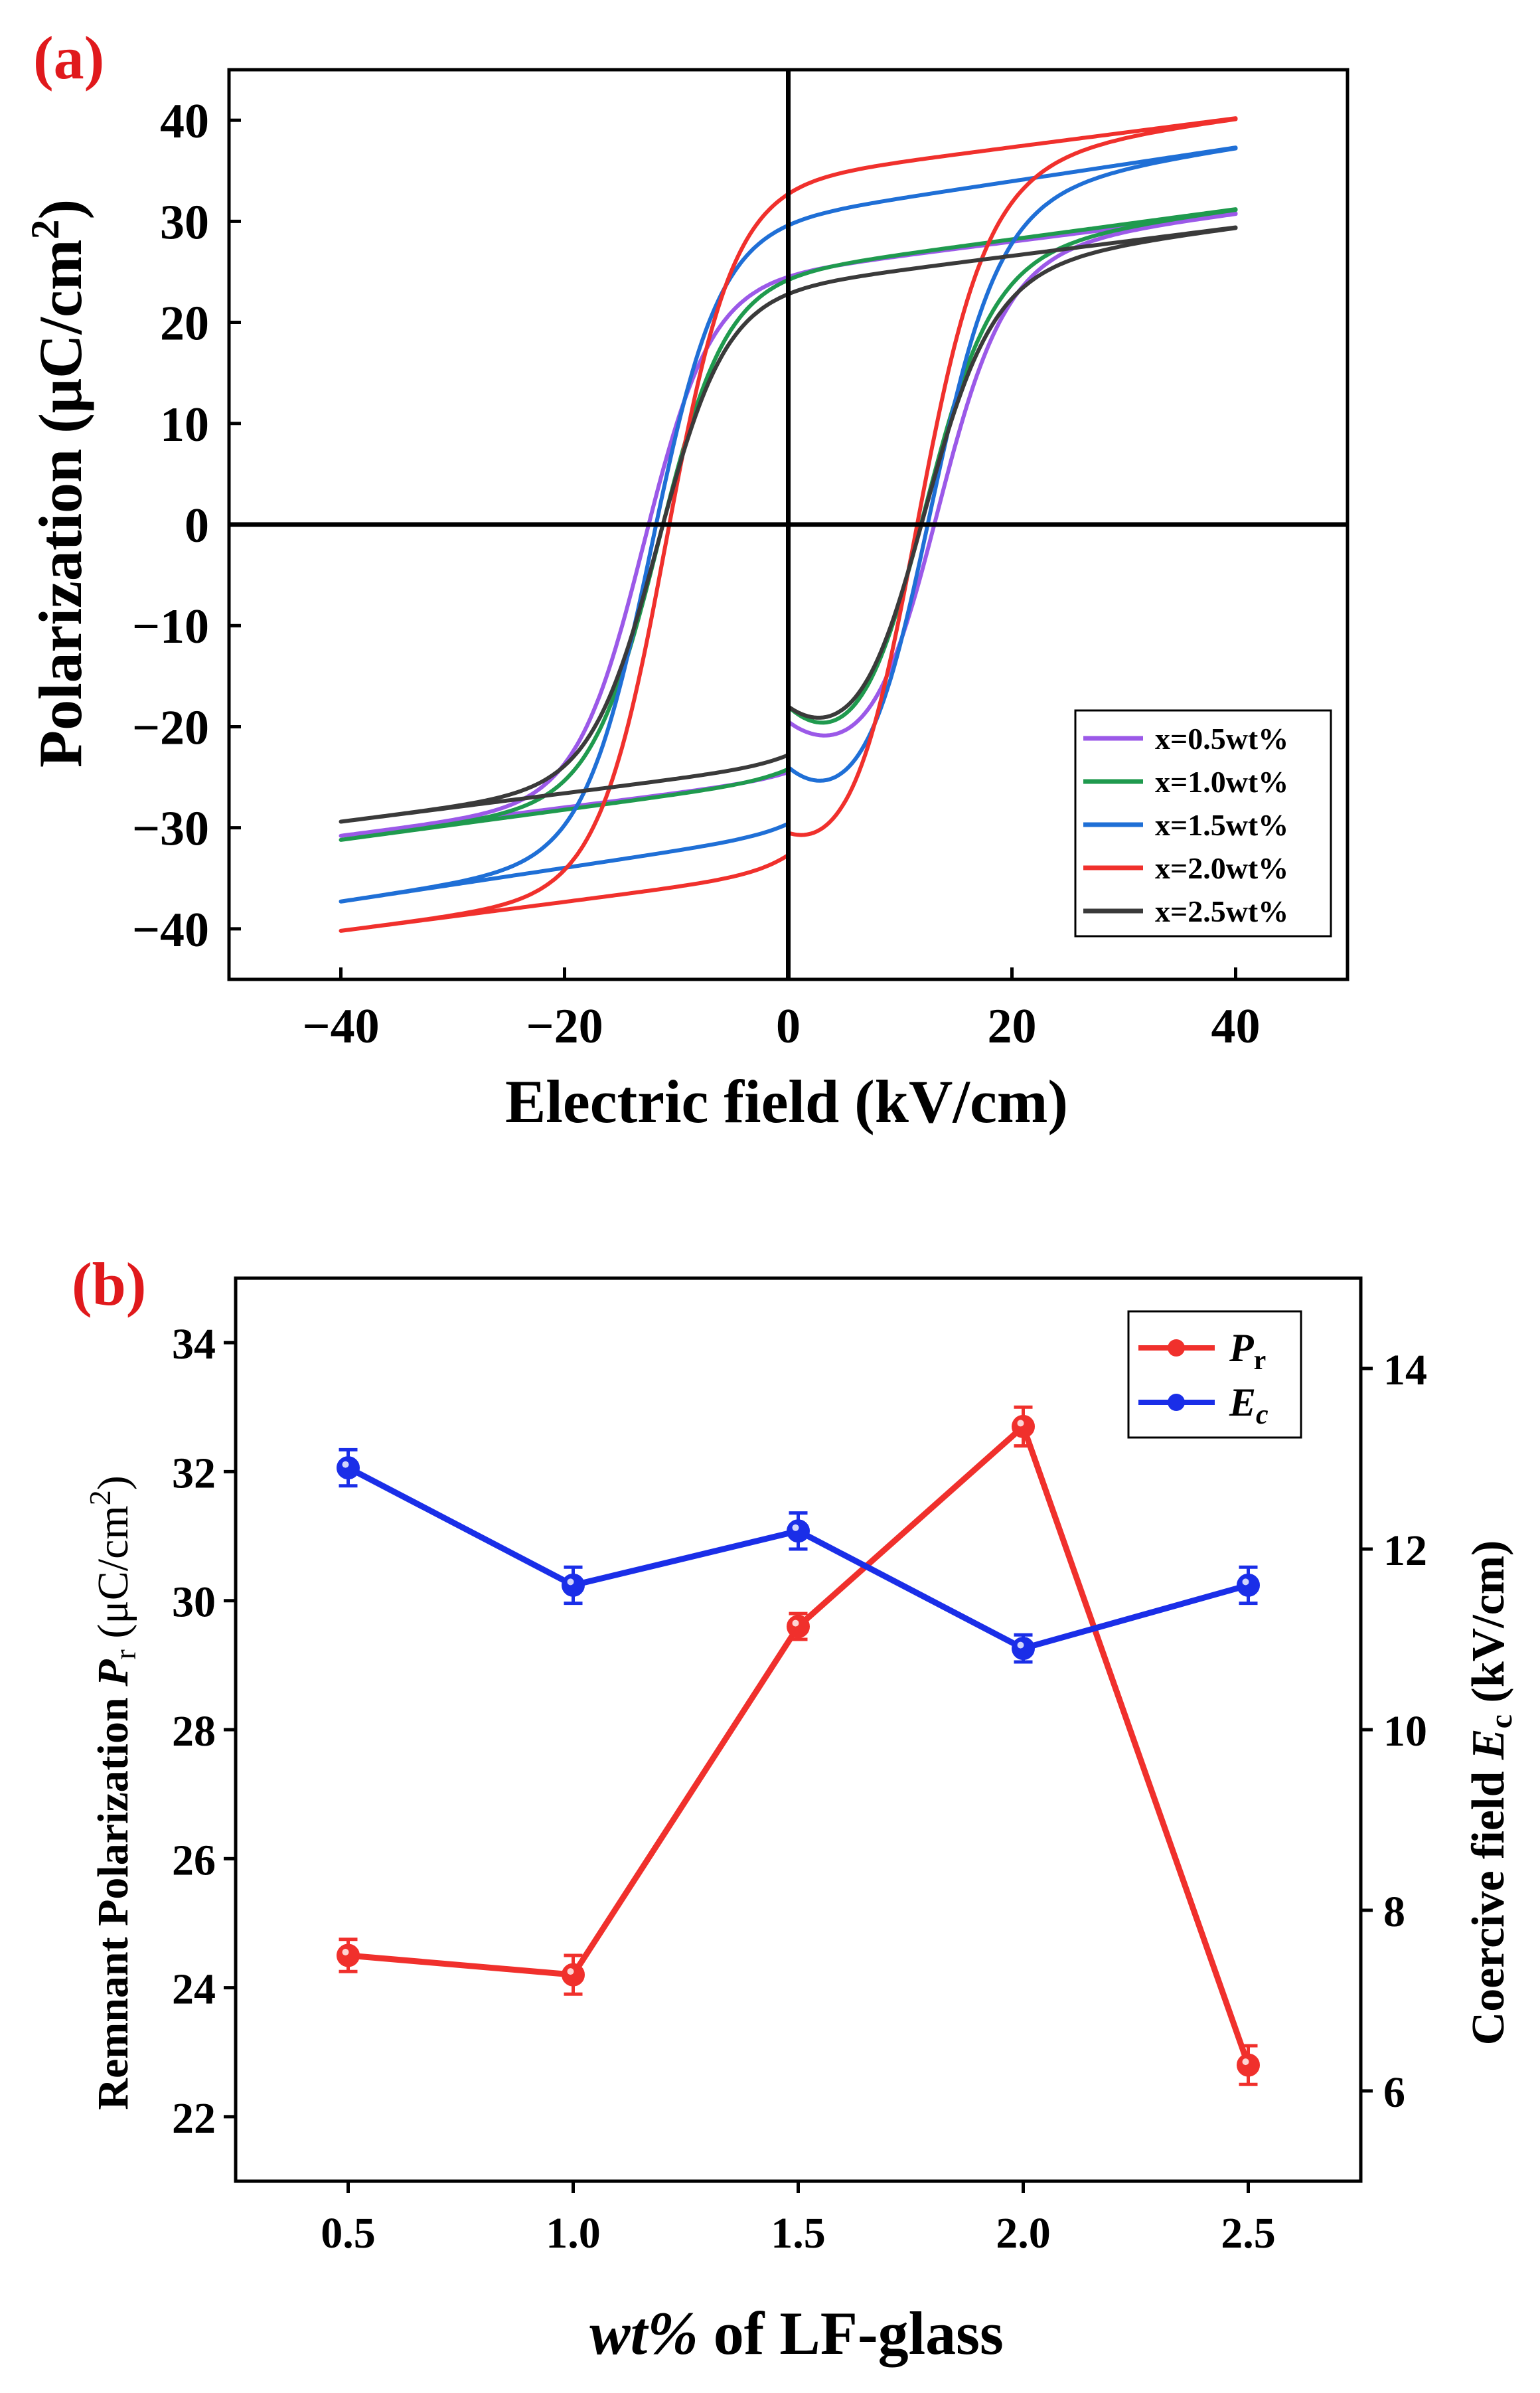 The width and height of the screenshot is (1540, 2393). What do you see at coordinates (185, 425) in the screenshot?
I see `y-tick-label: 10` at bounding box center [185, 425].